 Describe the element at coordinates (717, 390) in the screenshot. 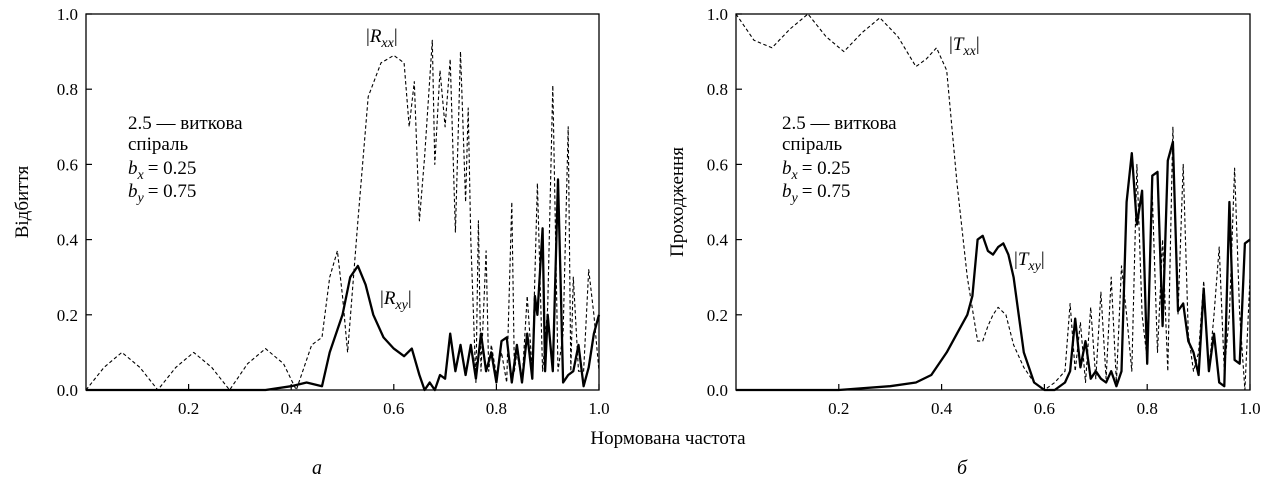

I see `y-tick-label-b-0: 0.0` at that location.